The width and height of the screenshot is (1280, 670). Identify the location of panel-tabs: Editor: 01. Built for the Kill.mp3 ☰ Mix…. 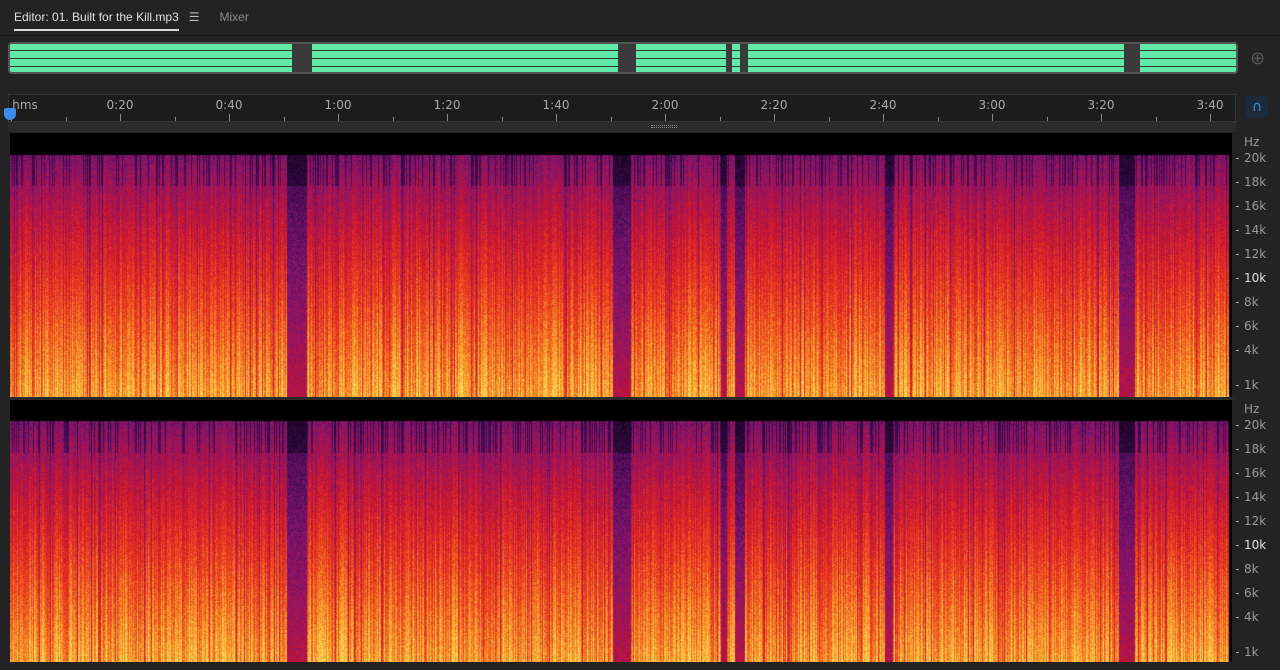
(640, 18).